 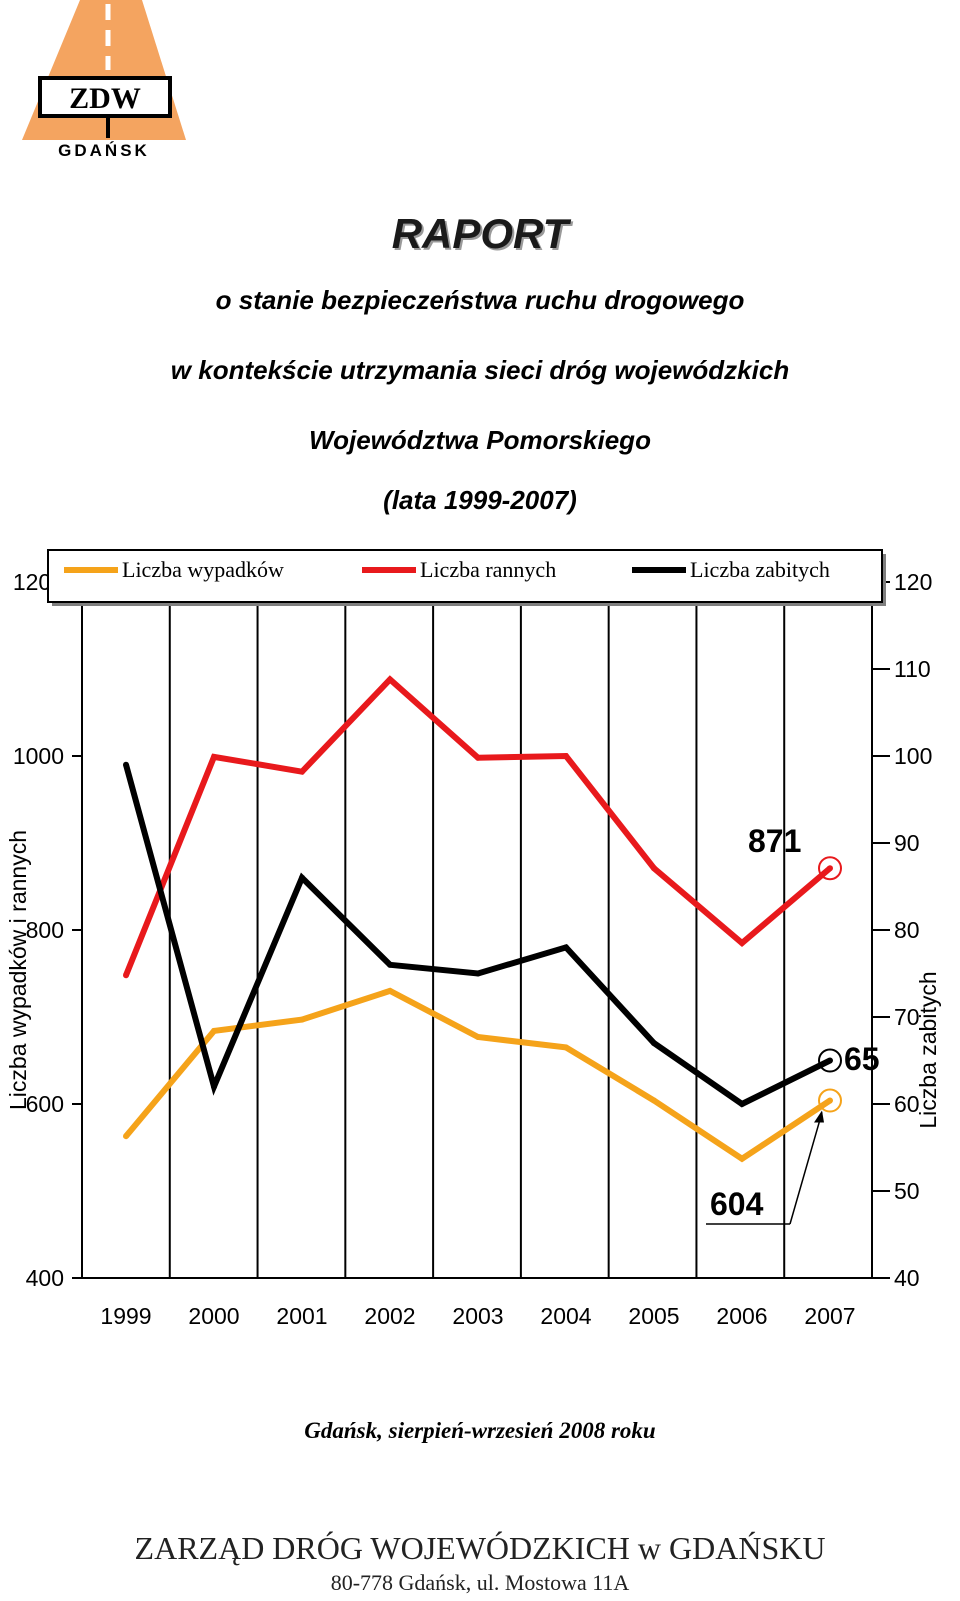 I want to click on logo-box, so click(x=105, y=97).